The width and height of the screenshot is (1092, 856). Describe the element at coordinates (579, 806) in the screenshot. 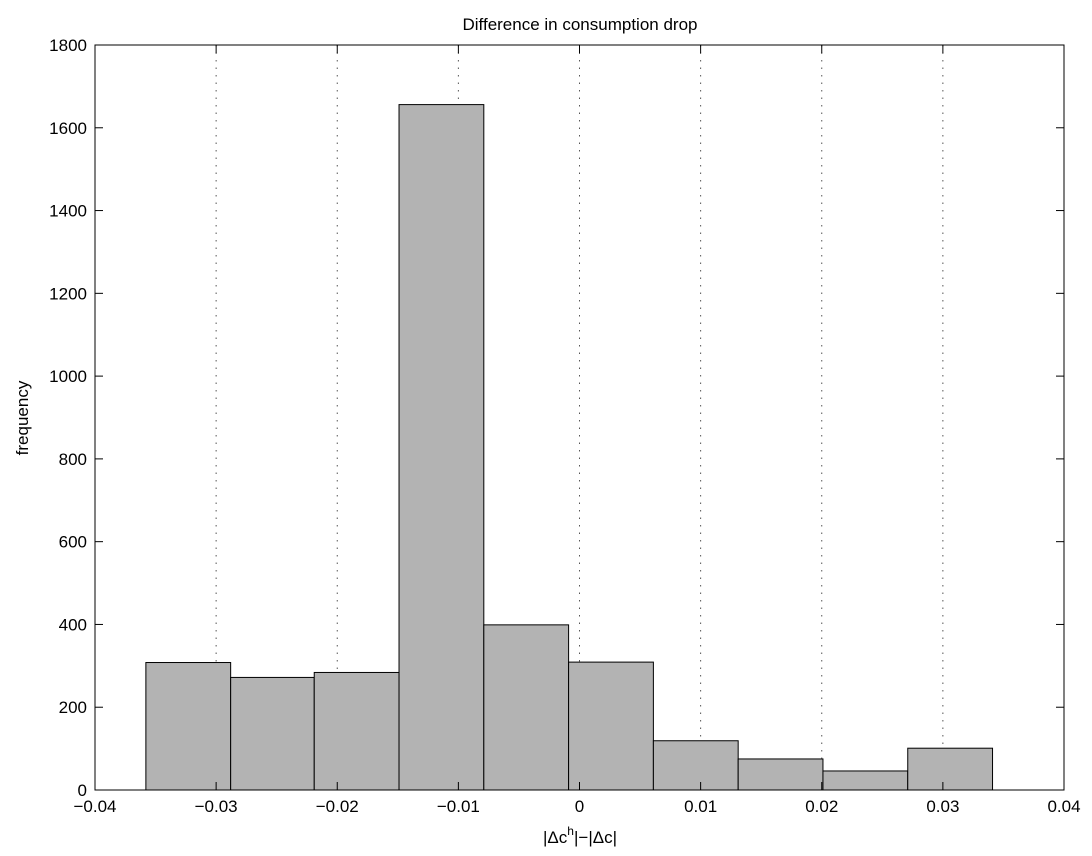

I see `x-tick-label: 0` at that location.